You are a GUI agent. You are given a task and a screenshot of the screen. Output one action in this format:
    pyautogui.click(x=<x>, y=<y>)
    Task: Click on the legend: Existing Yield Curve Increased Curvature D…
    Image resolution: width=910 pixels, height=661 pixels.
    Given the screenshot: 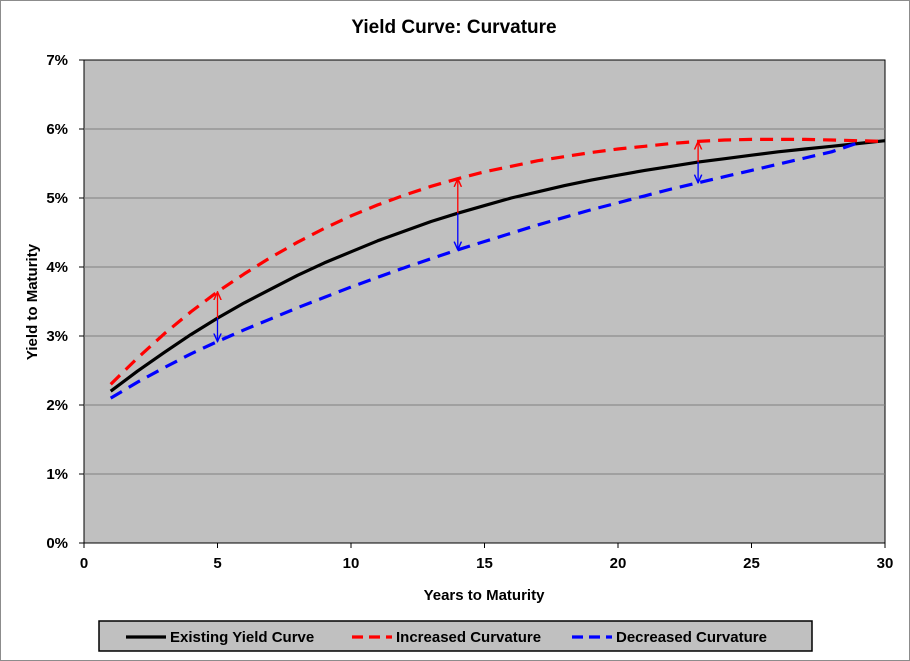 What is the action you would take?
    pyautogui.click(x=446, y=637)
    